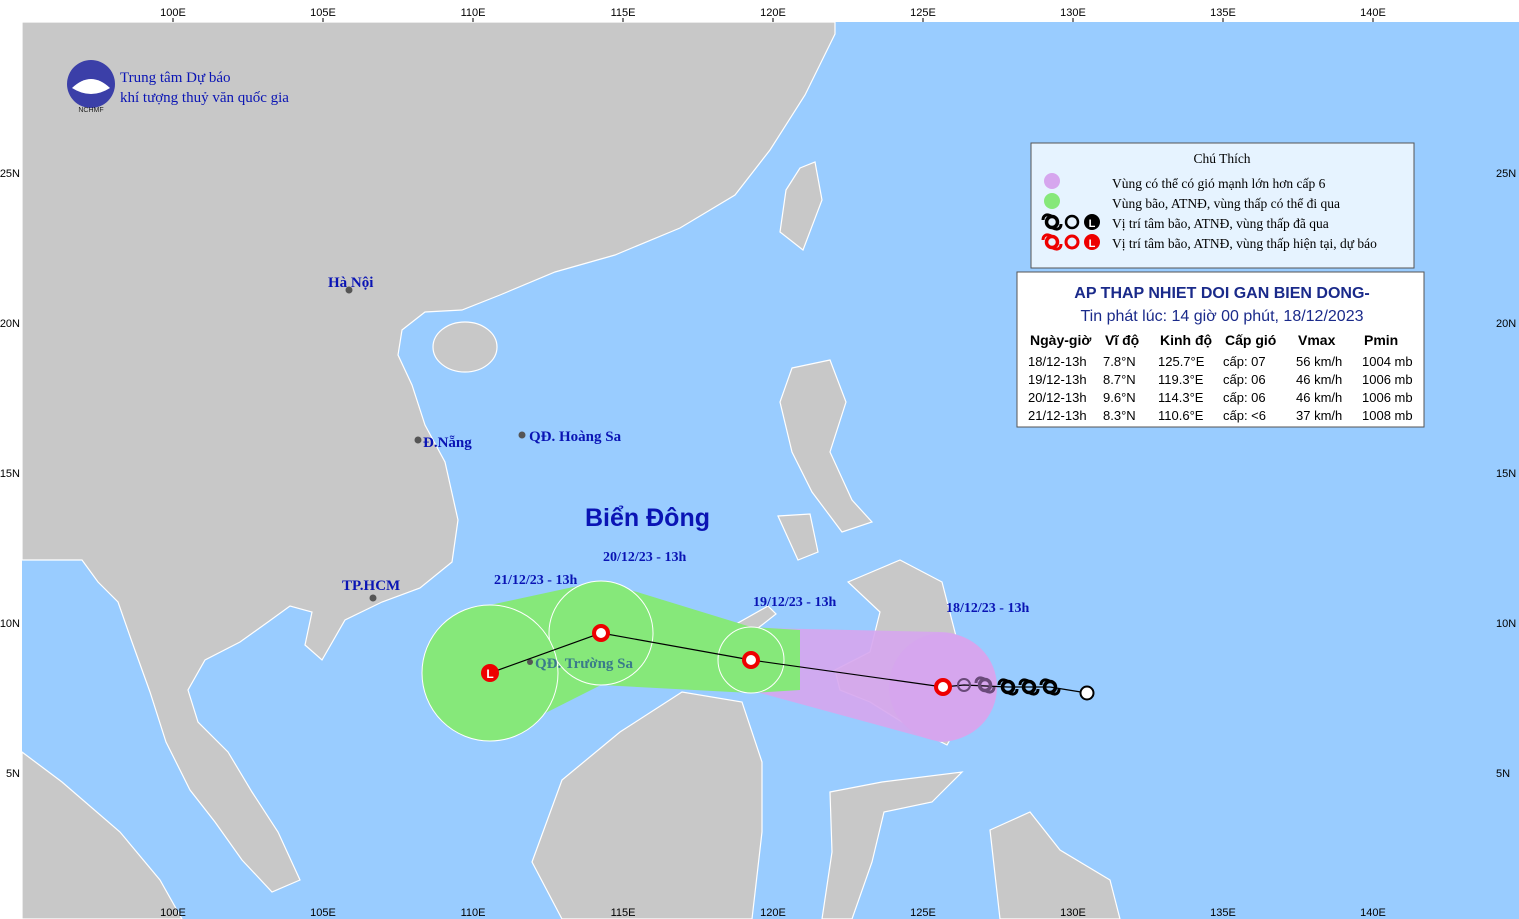 The image size is (1519, 919). I want to click on table-cell: 56 km/h, so click(1319, 361).